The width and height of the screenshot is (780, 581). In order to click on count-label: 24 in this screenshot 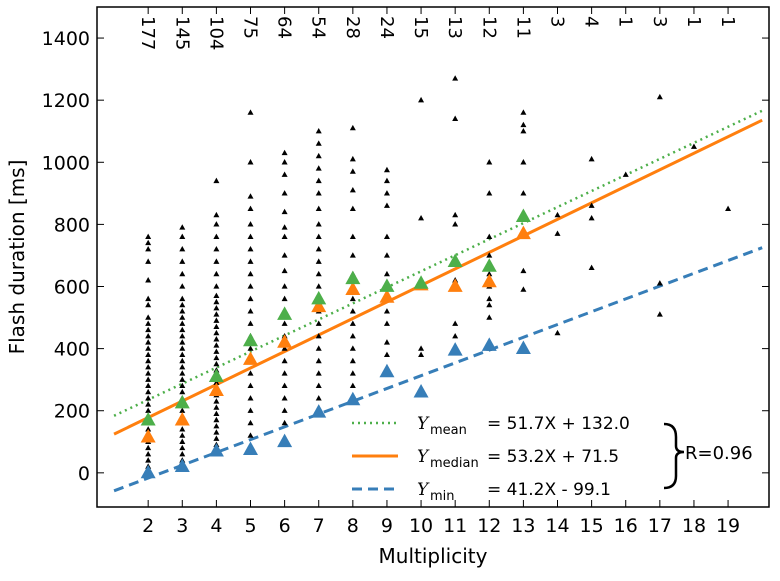, I will do `click(386, 27)`.